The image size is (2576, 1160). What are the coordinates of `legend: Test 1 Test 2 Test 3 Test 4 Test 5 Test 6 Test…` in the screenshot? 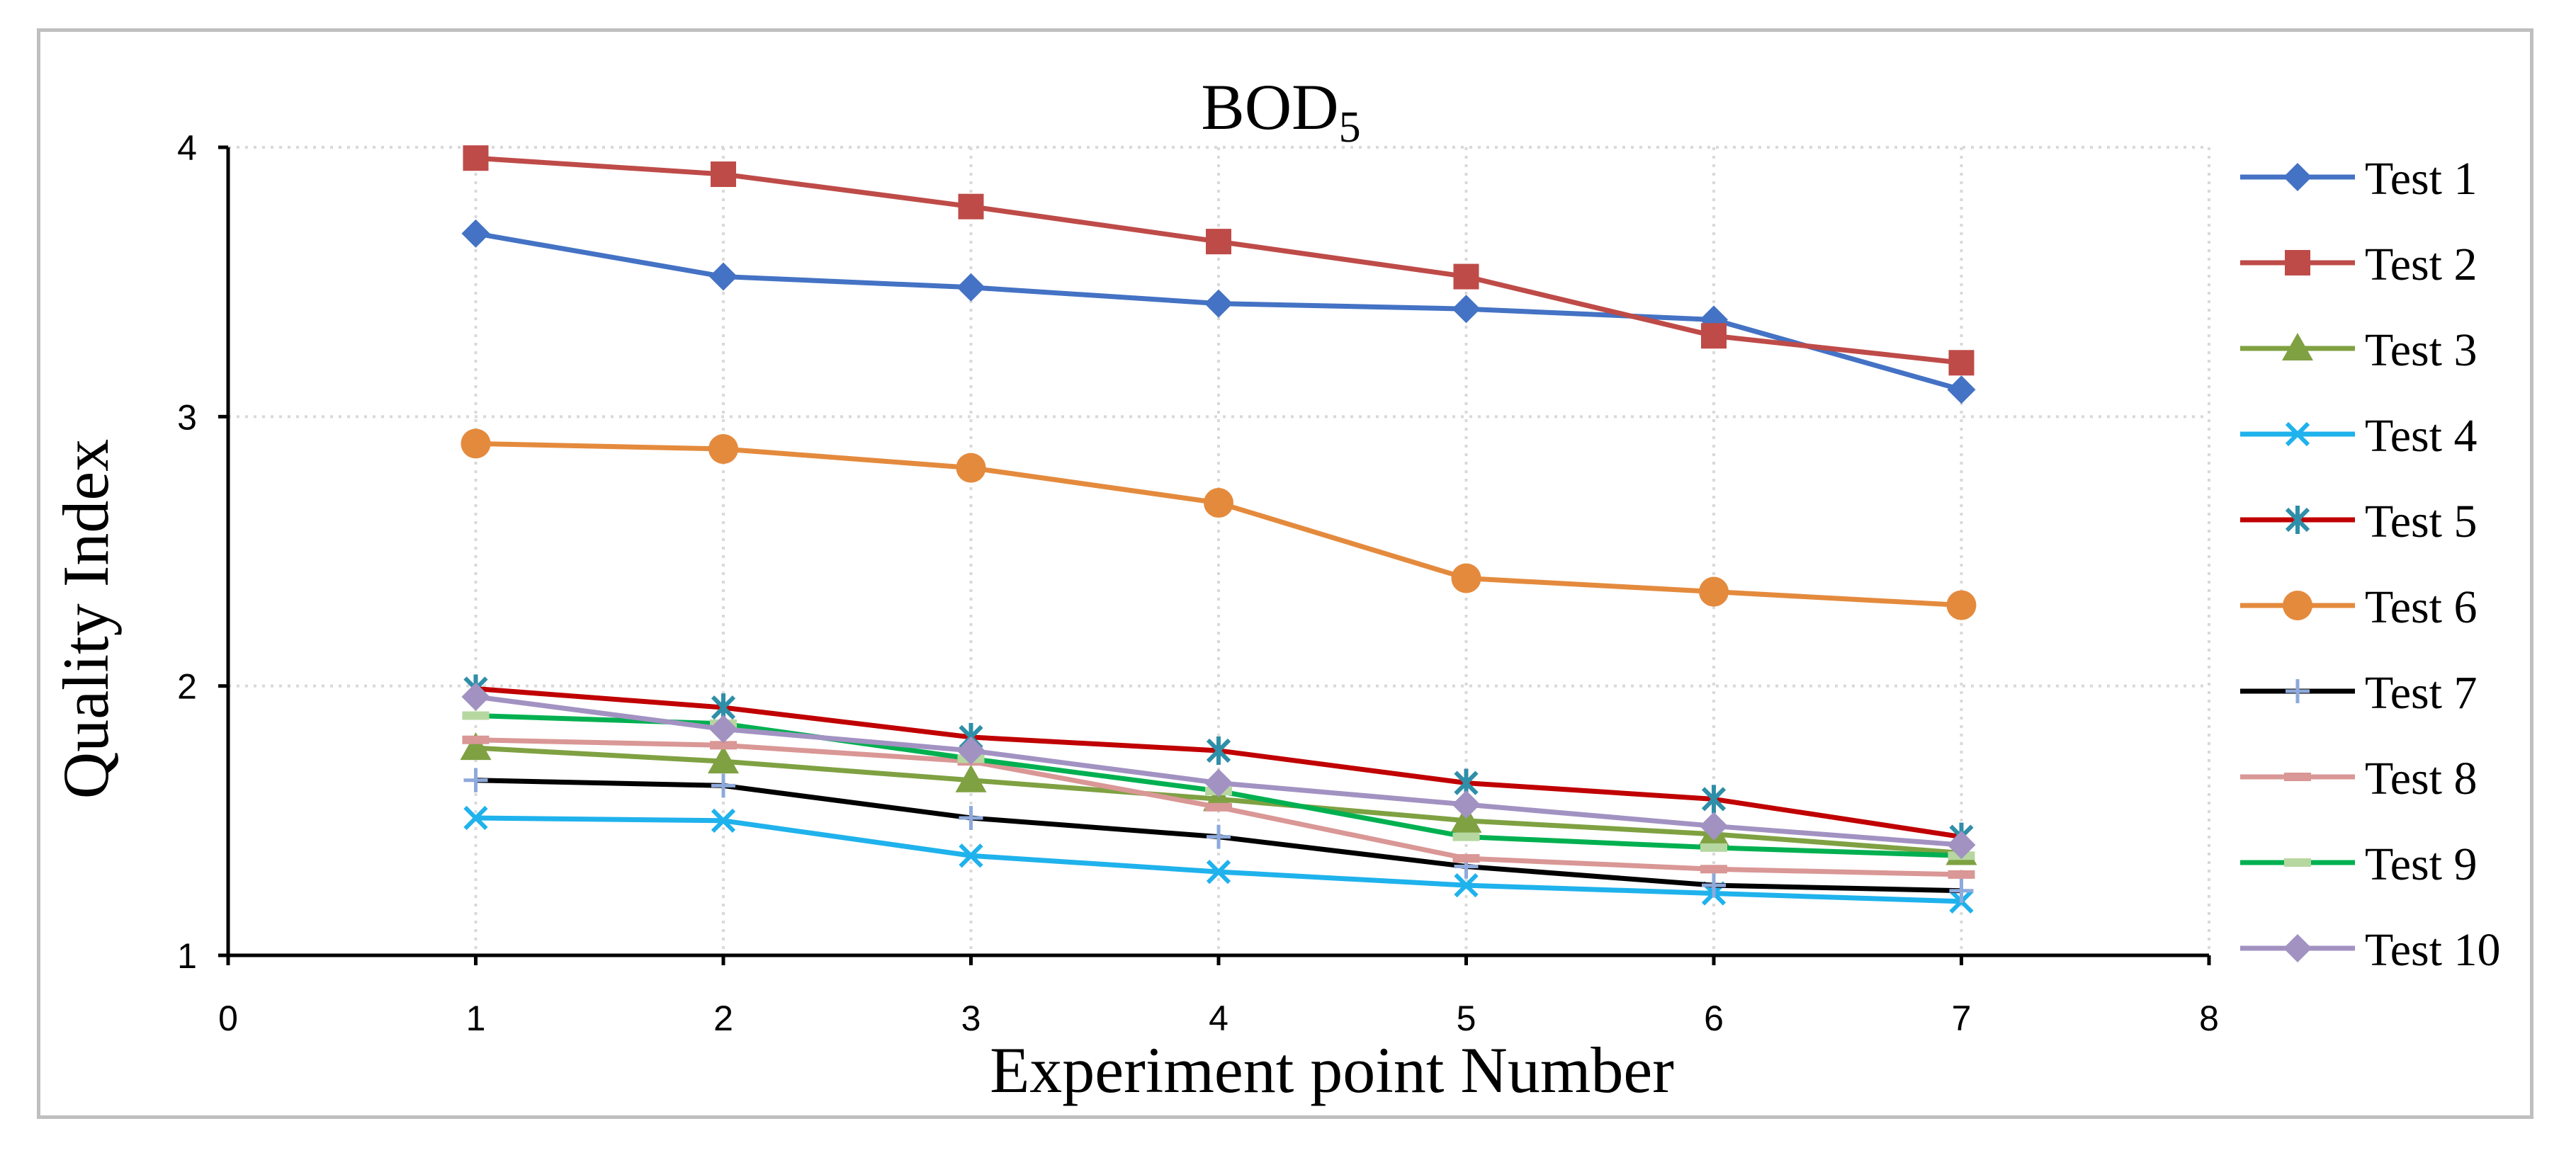 It's located at (2370, 564).